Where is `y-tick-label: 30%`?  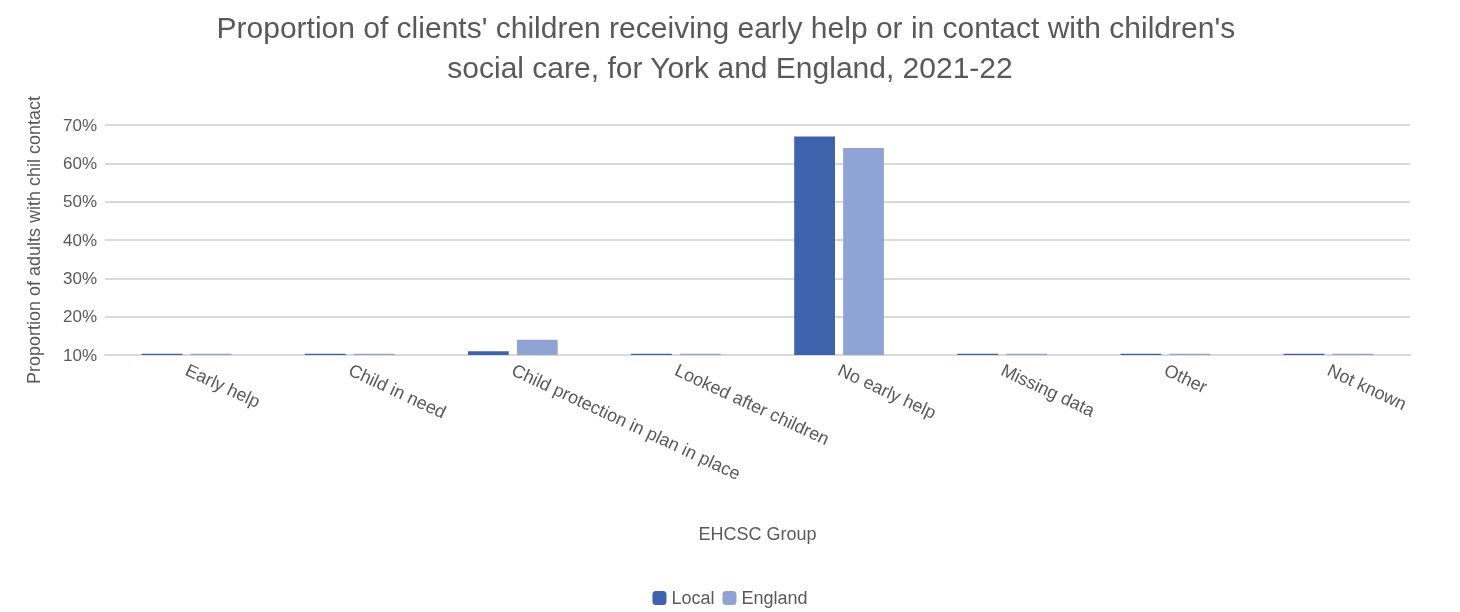
y-tick-label: 30% is located at coordinates (79, 278).